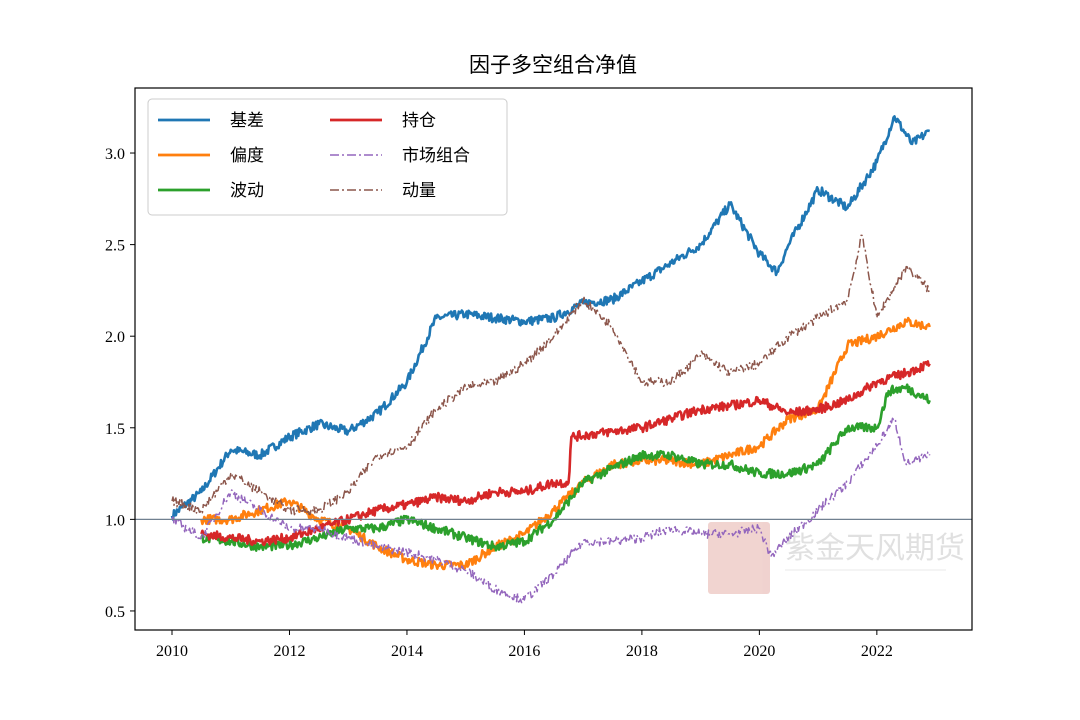 The image size is (1080, 720). I want to click on x-tick-label: 2010, so click(172, 651).